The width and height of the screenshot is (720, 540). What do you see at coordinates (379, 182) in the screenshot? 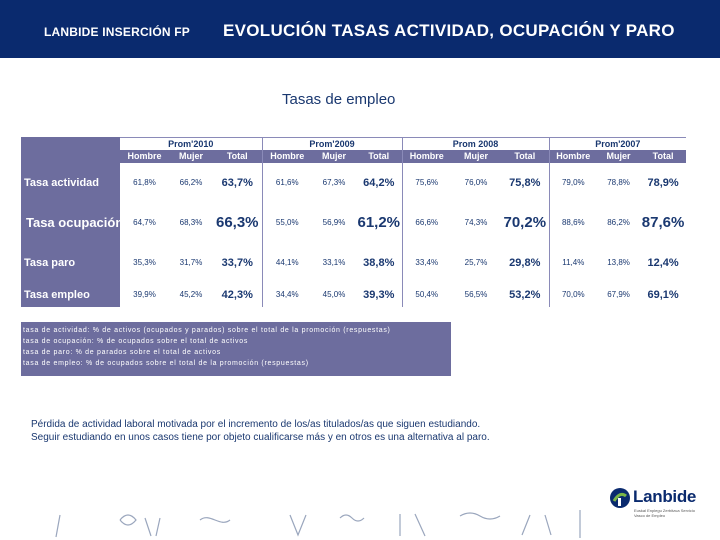
I see `total-cell: 64,2%` at bounding box center [379, 182].